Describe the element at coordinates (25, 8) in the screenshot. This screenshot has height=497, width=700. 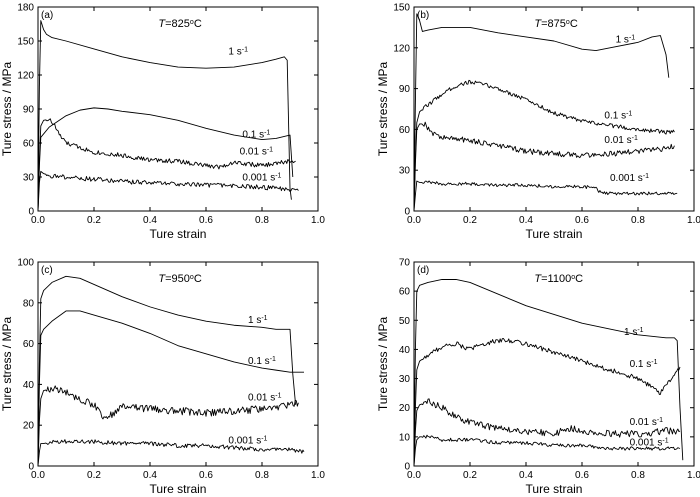
I see `y-tick-label: 180` at that location.